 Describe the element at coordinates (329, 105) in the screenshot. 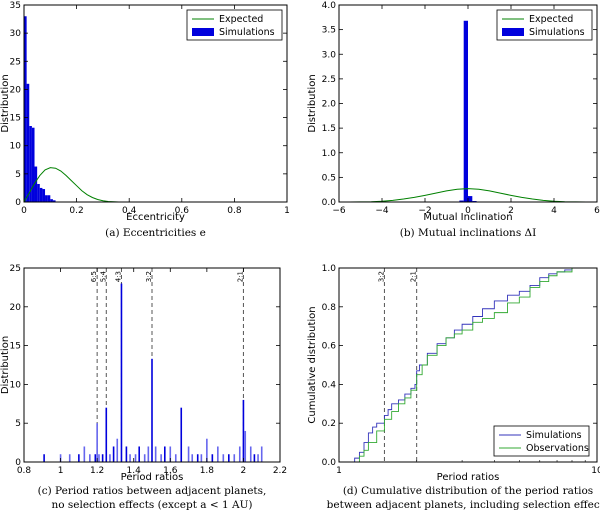

I see `y-tick-label: 2.0` at that location.